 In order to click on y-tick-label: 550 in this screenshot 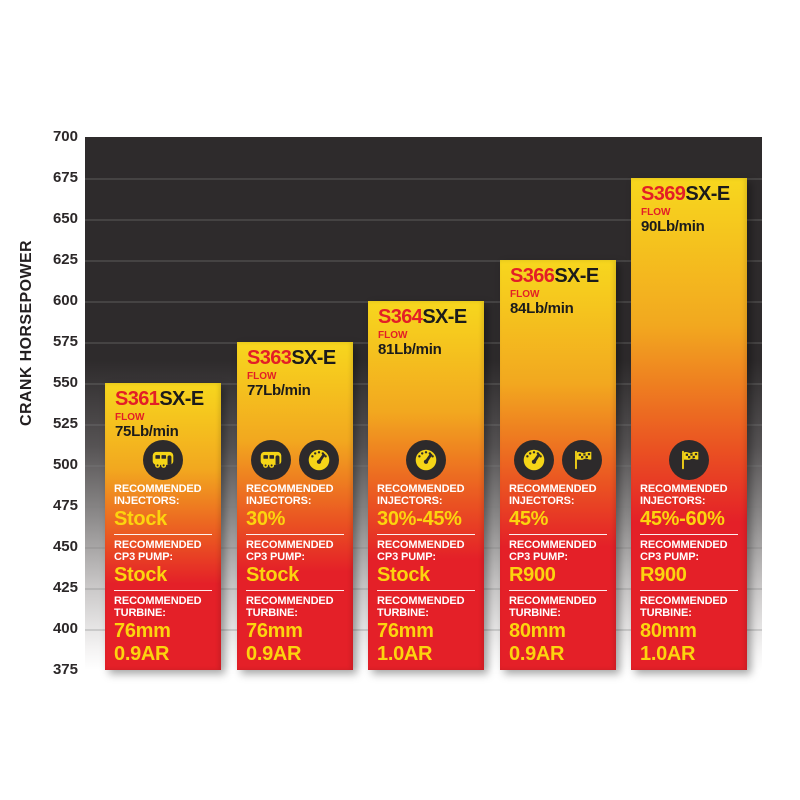, I will do `click(65, 382)`.